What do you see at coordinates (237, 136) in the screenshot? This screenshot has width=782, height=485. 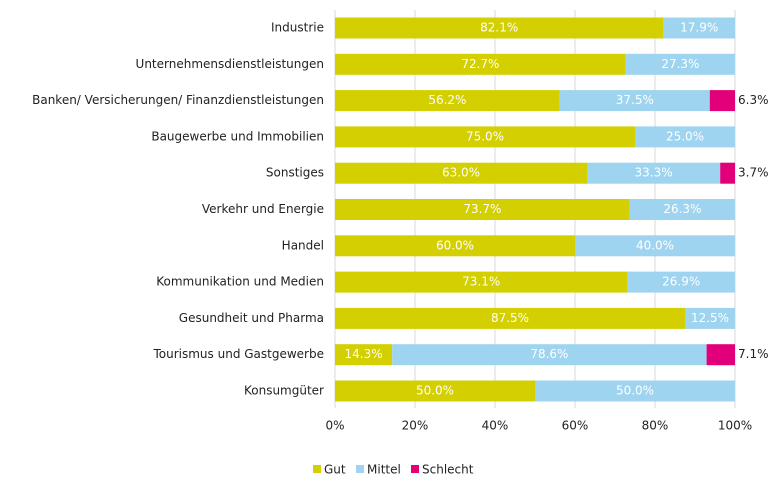 I see `category-label: Baugewerbe und Immobilien` at bounding box center [237, 136].